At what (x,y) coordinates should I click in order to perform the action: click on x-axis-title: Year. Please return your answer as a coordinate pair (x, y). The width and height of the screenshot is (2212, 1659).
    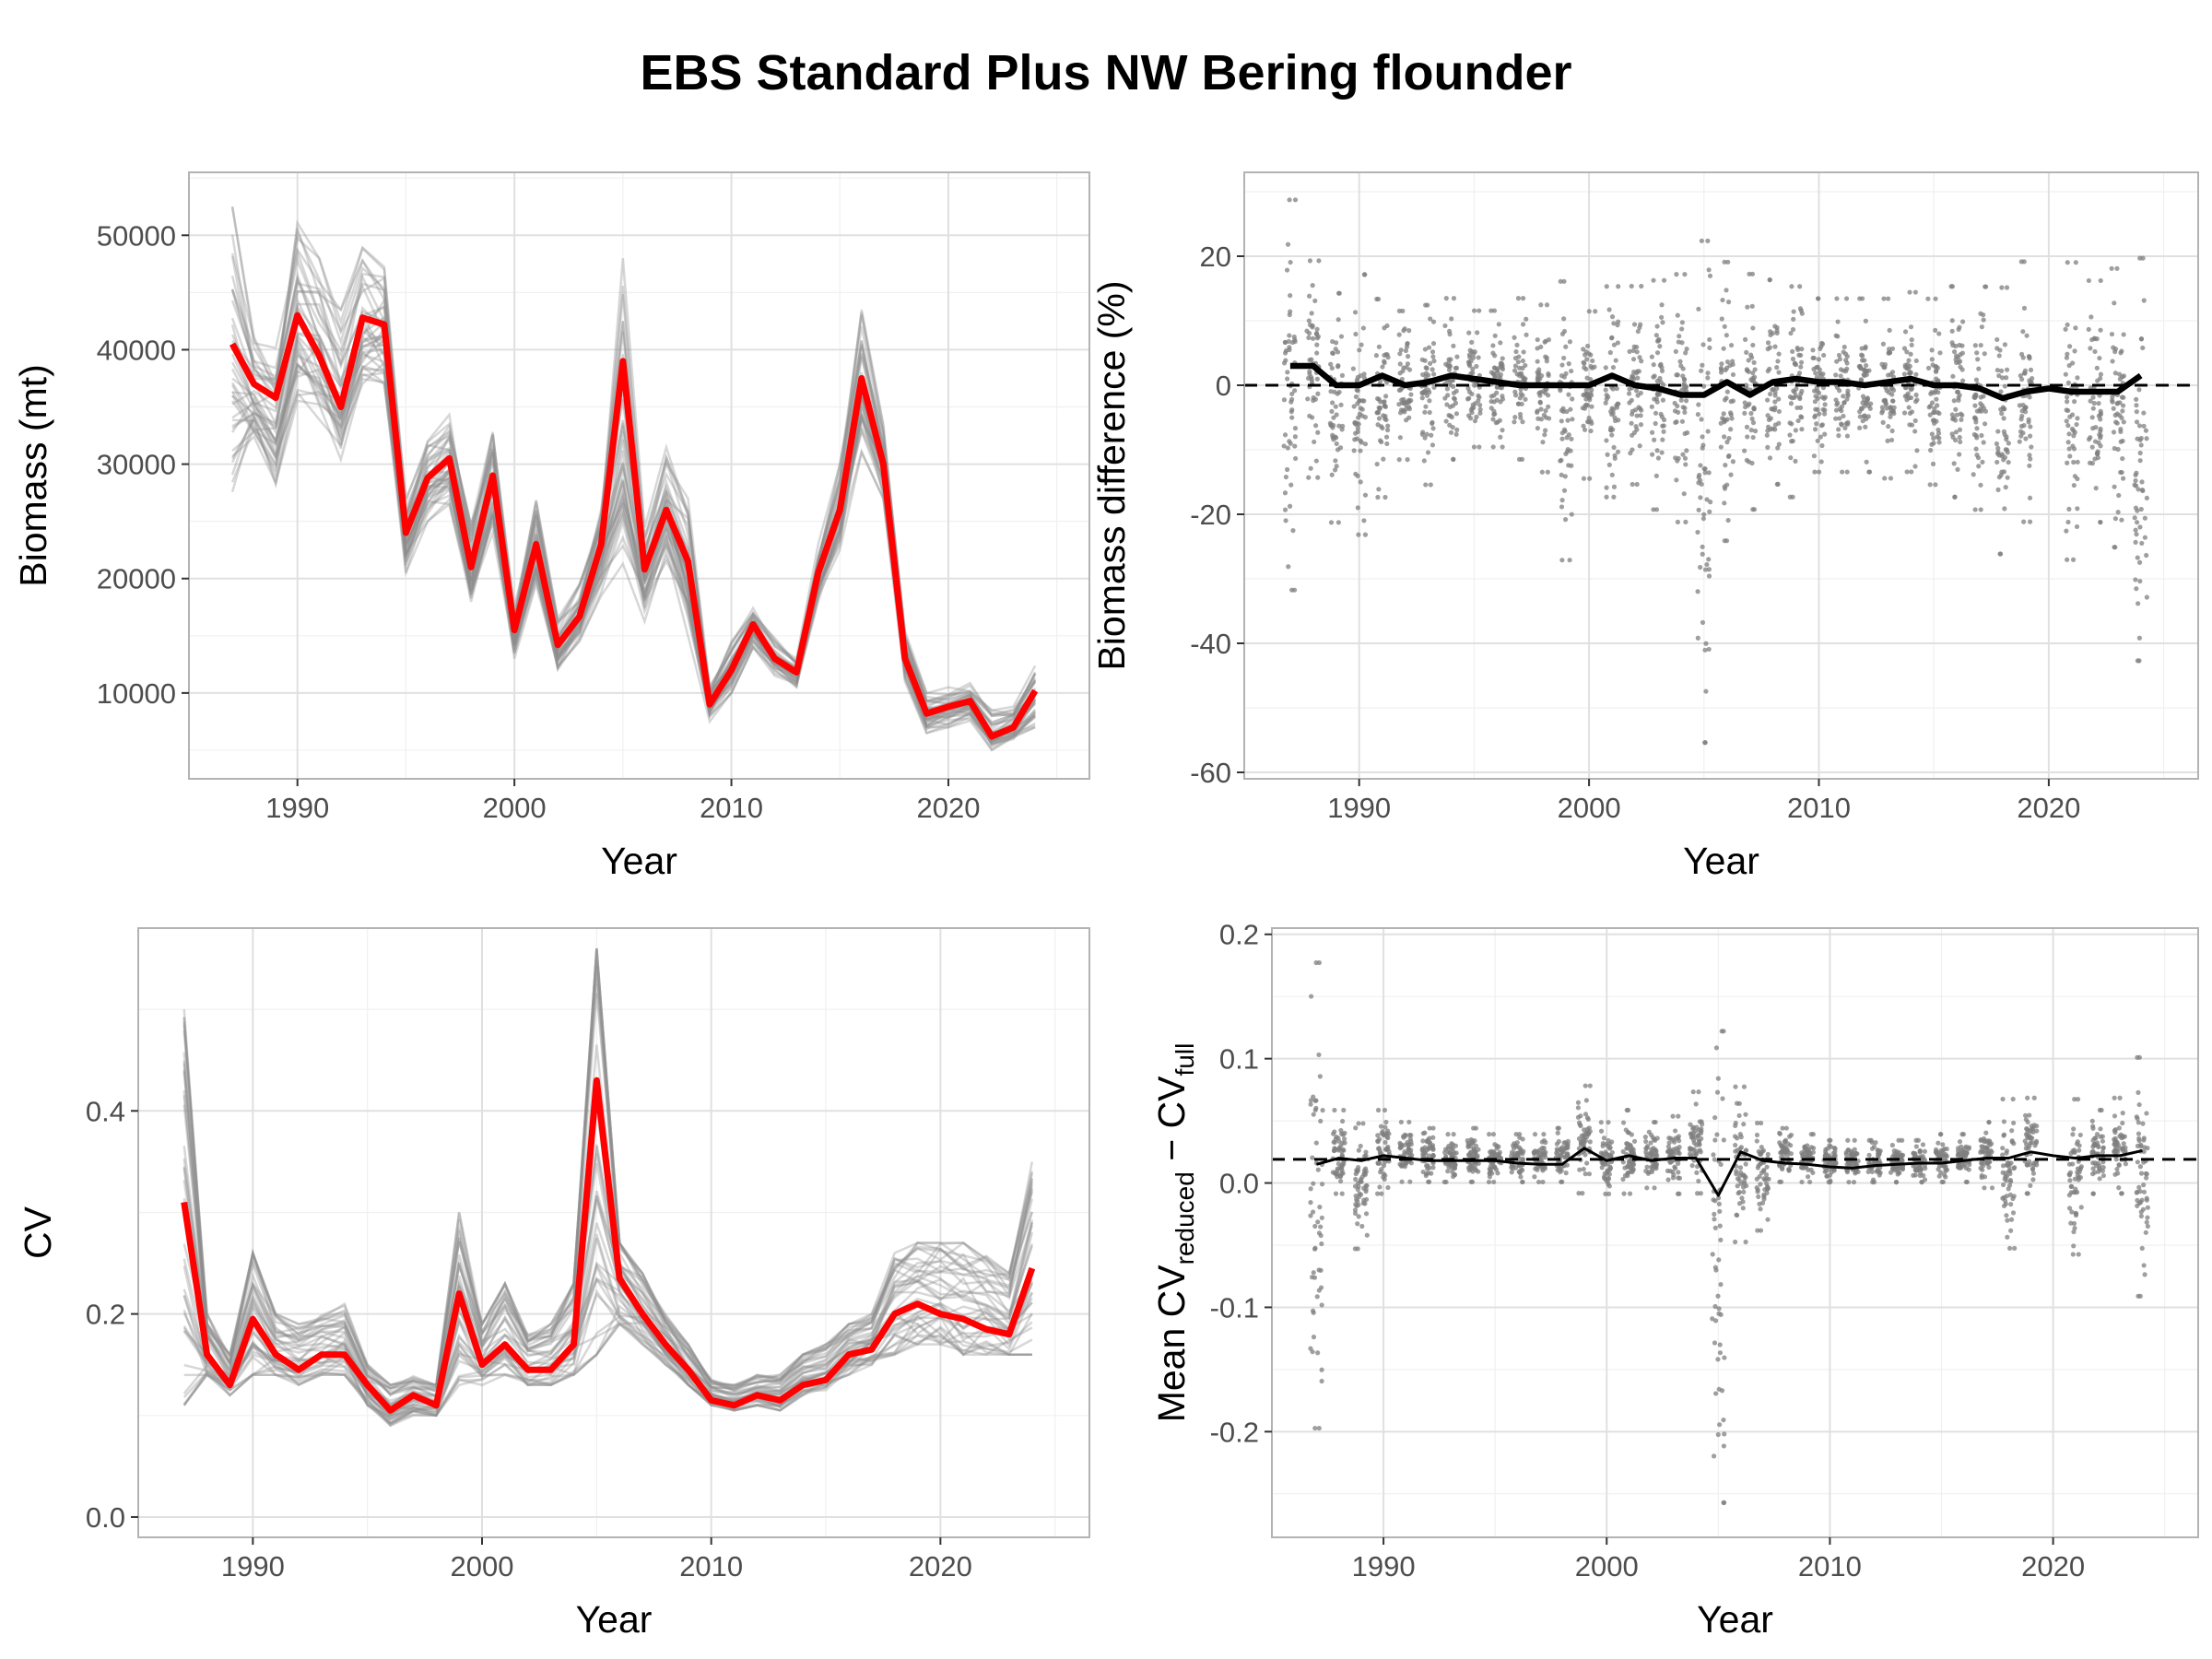
    Looking at the image, I should click on (1721, 861).